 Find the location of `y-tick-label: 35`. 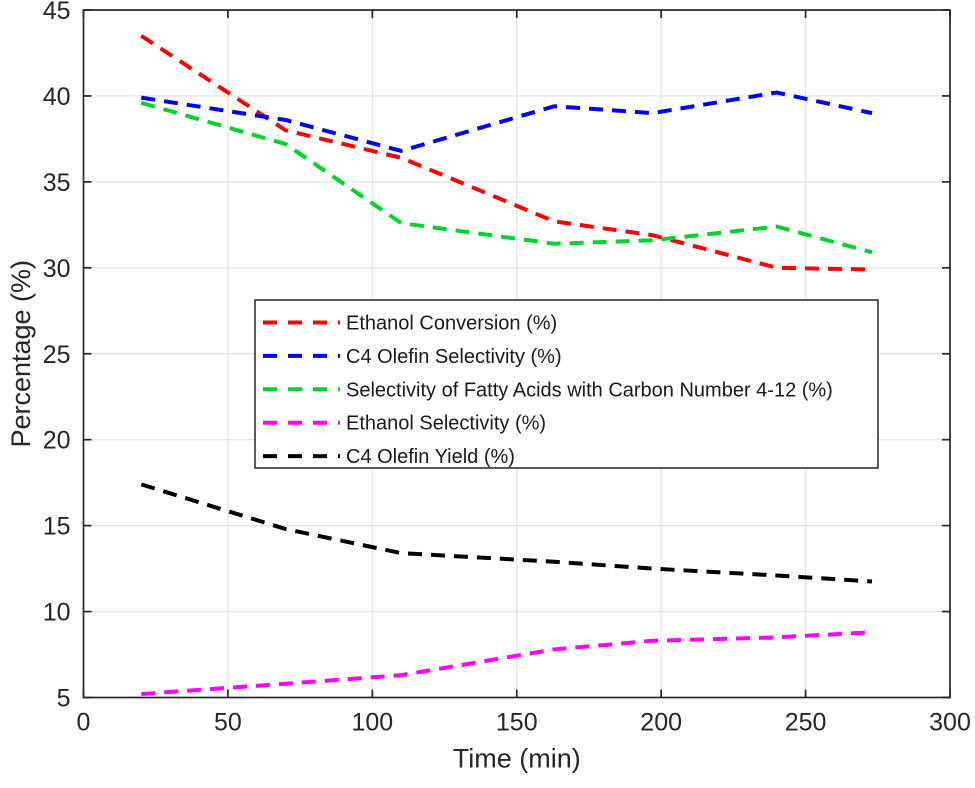

y-tick-label: 35 is located at coordinates (57, 183).